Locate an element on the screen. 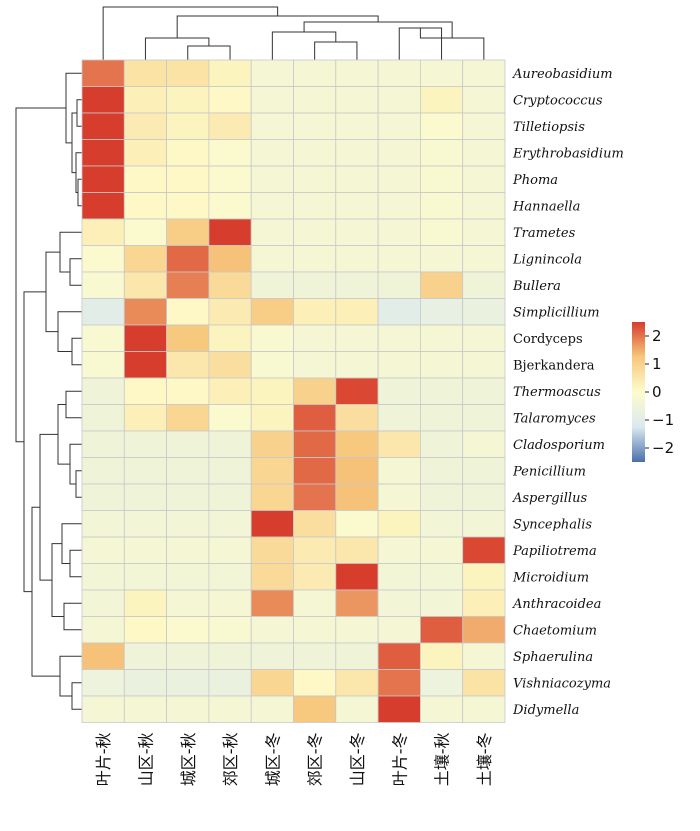 This screenshot has width=700, height=831. colorbar-tick-label: 0 is located at coordinates (657, 392).